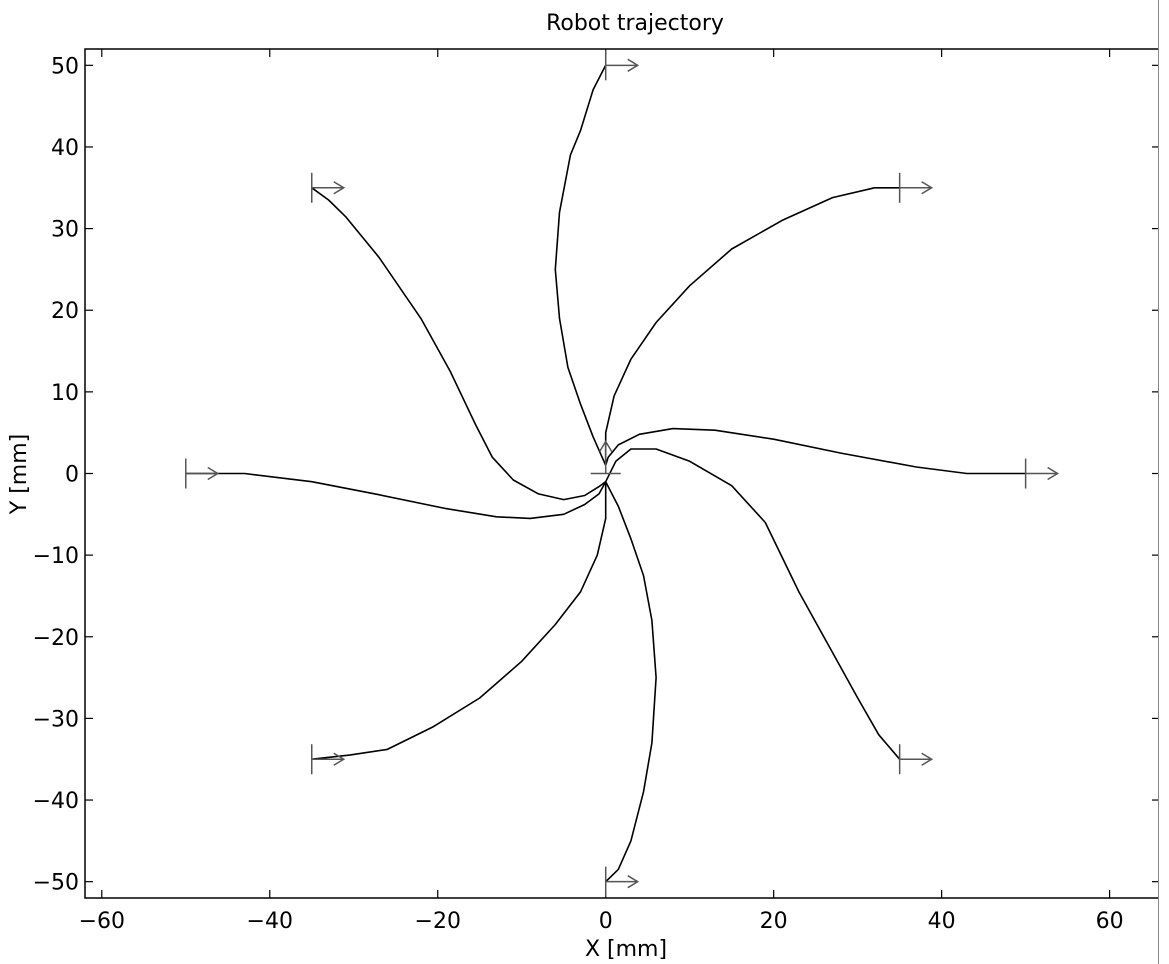 This screenshot has height=964, width=1169. What do you see at coordinates (605, 457) in the screenshot?
I see `target-pose-marker` at bounding box center [605, 457].